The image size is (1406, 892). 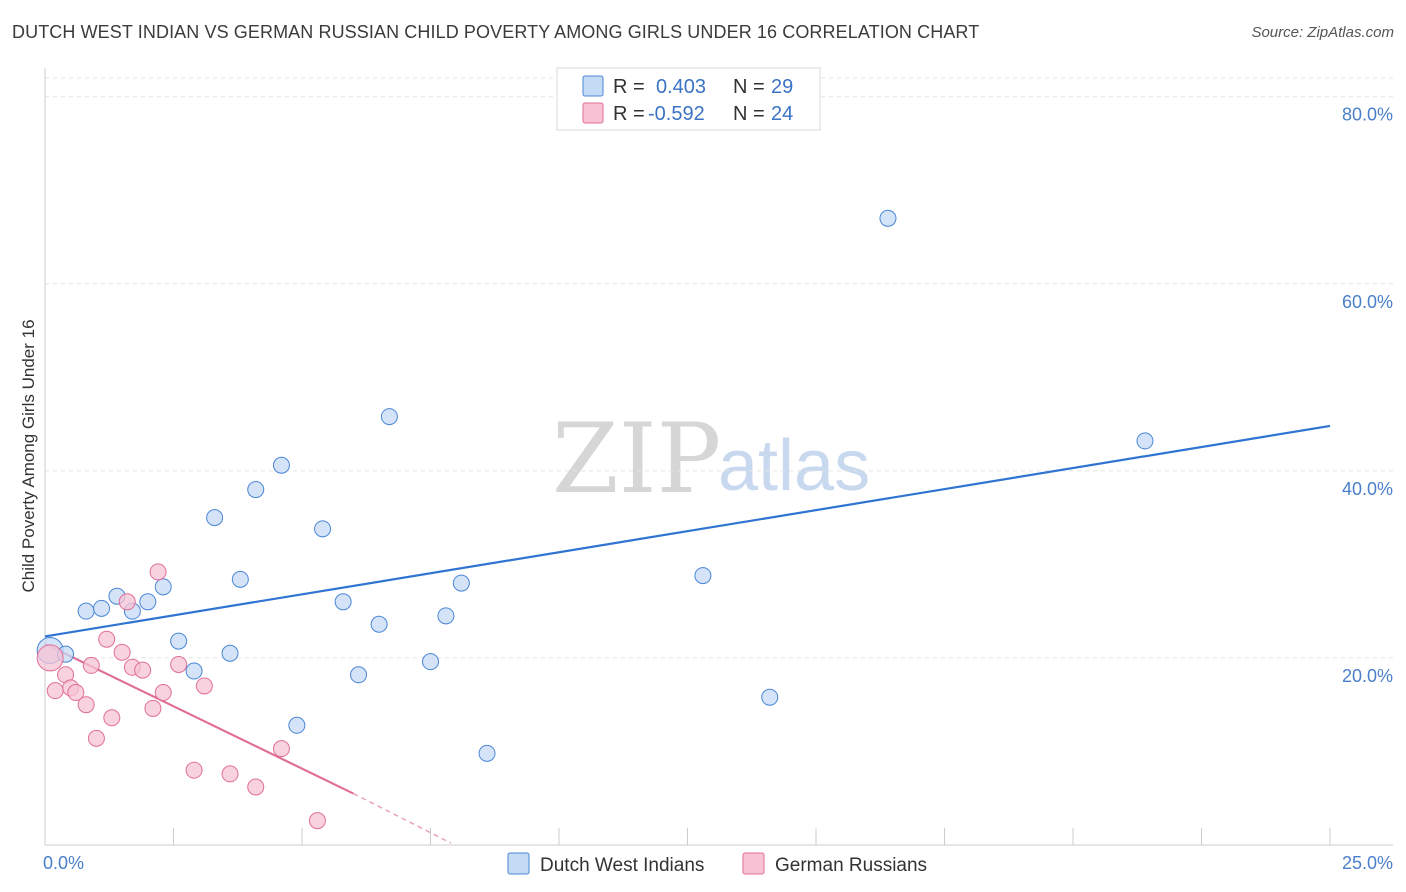 What do you see at coordinates (636, 459) in the screenshot?
I see `watermark-zip: ZIP` at bounding box center [636, 459].